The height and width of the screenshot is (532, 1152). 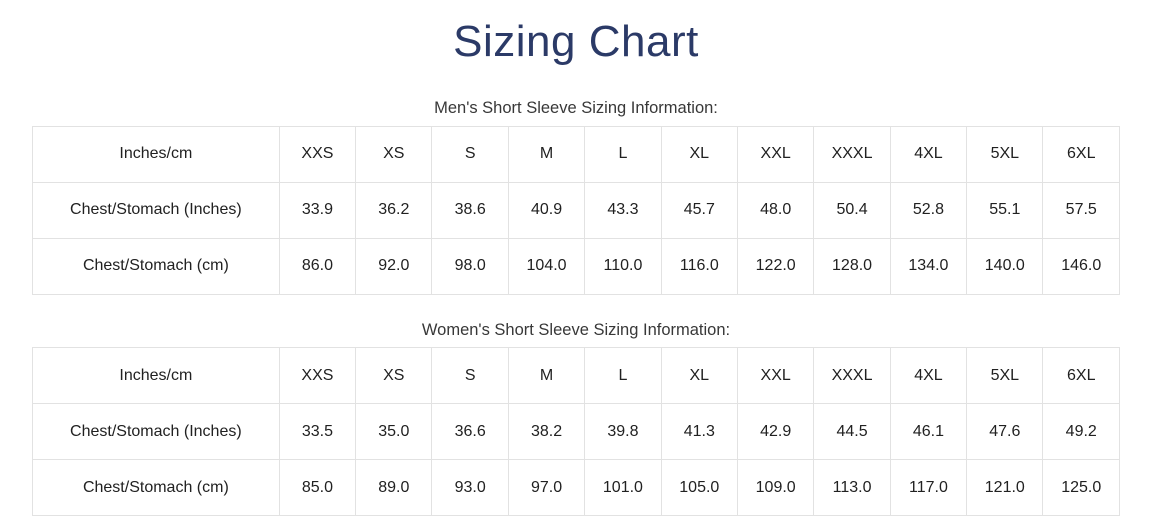 What do you see at coordinates (576, 329) in the screenshot?
I see `womens-table-caption: Women's Short Sleeve Sizing Information:` at bounding box center [576, 329].